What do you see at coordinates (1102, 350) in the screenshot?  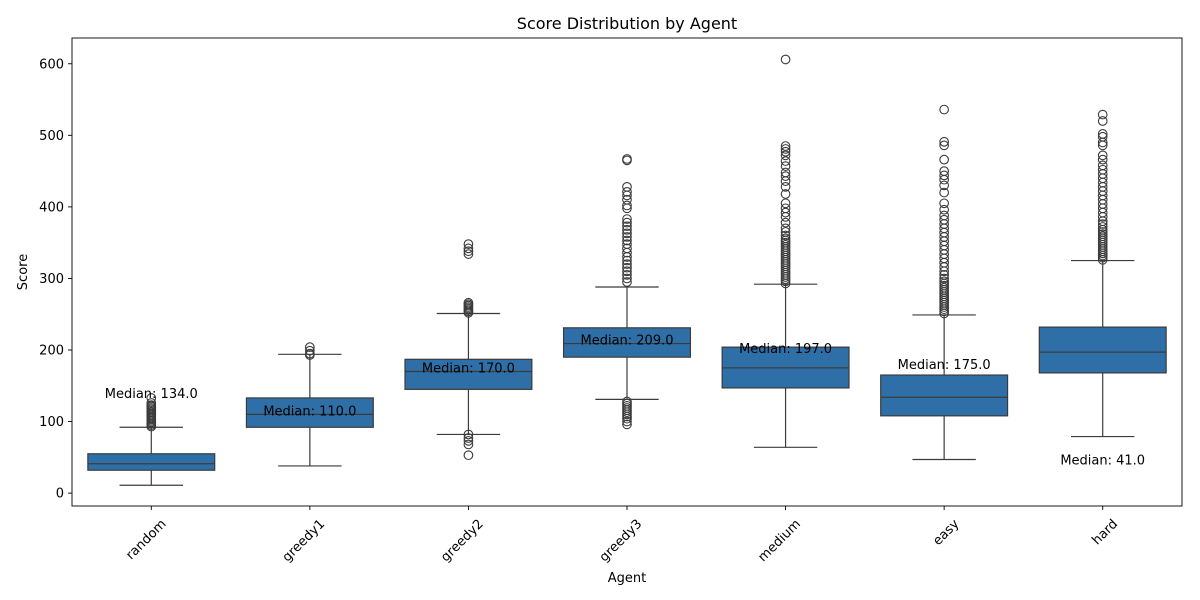 I see `box-hard` at bounding box center [1102, 350].